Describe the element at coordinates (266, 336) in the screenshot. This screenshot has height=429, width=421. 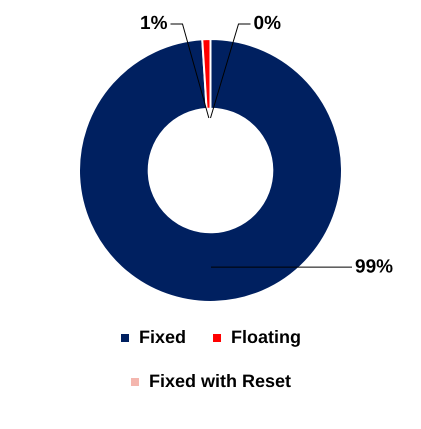
I see `legend-label: Floating` at that location.